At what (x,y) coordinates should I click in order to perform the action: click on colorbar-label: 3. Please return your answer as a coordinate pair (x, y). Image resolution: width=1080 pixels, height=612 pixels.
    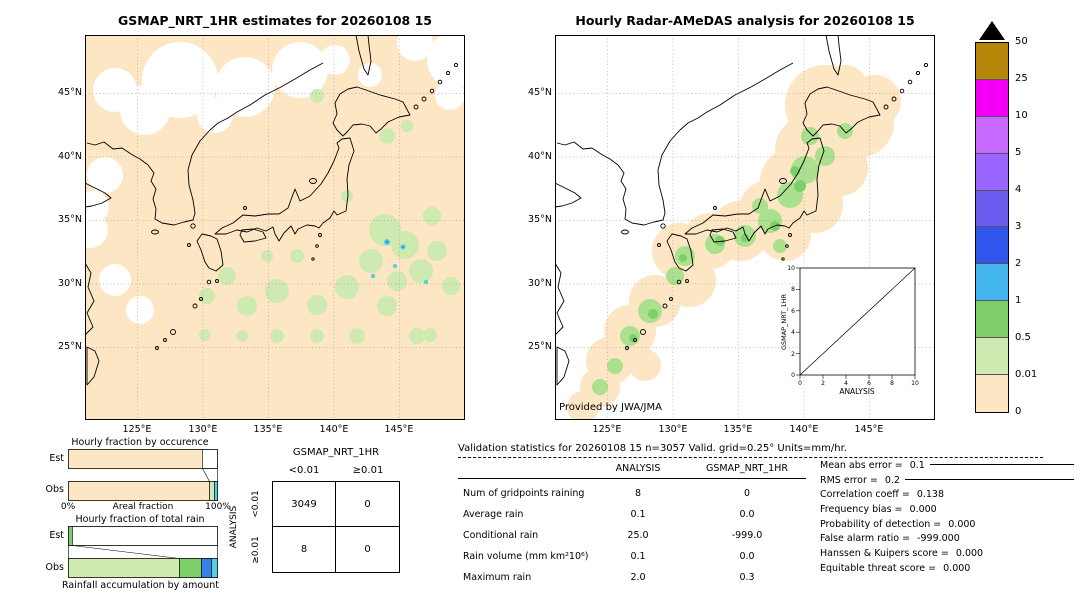
    Looking at the image, I should click on (1018, 226).